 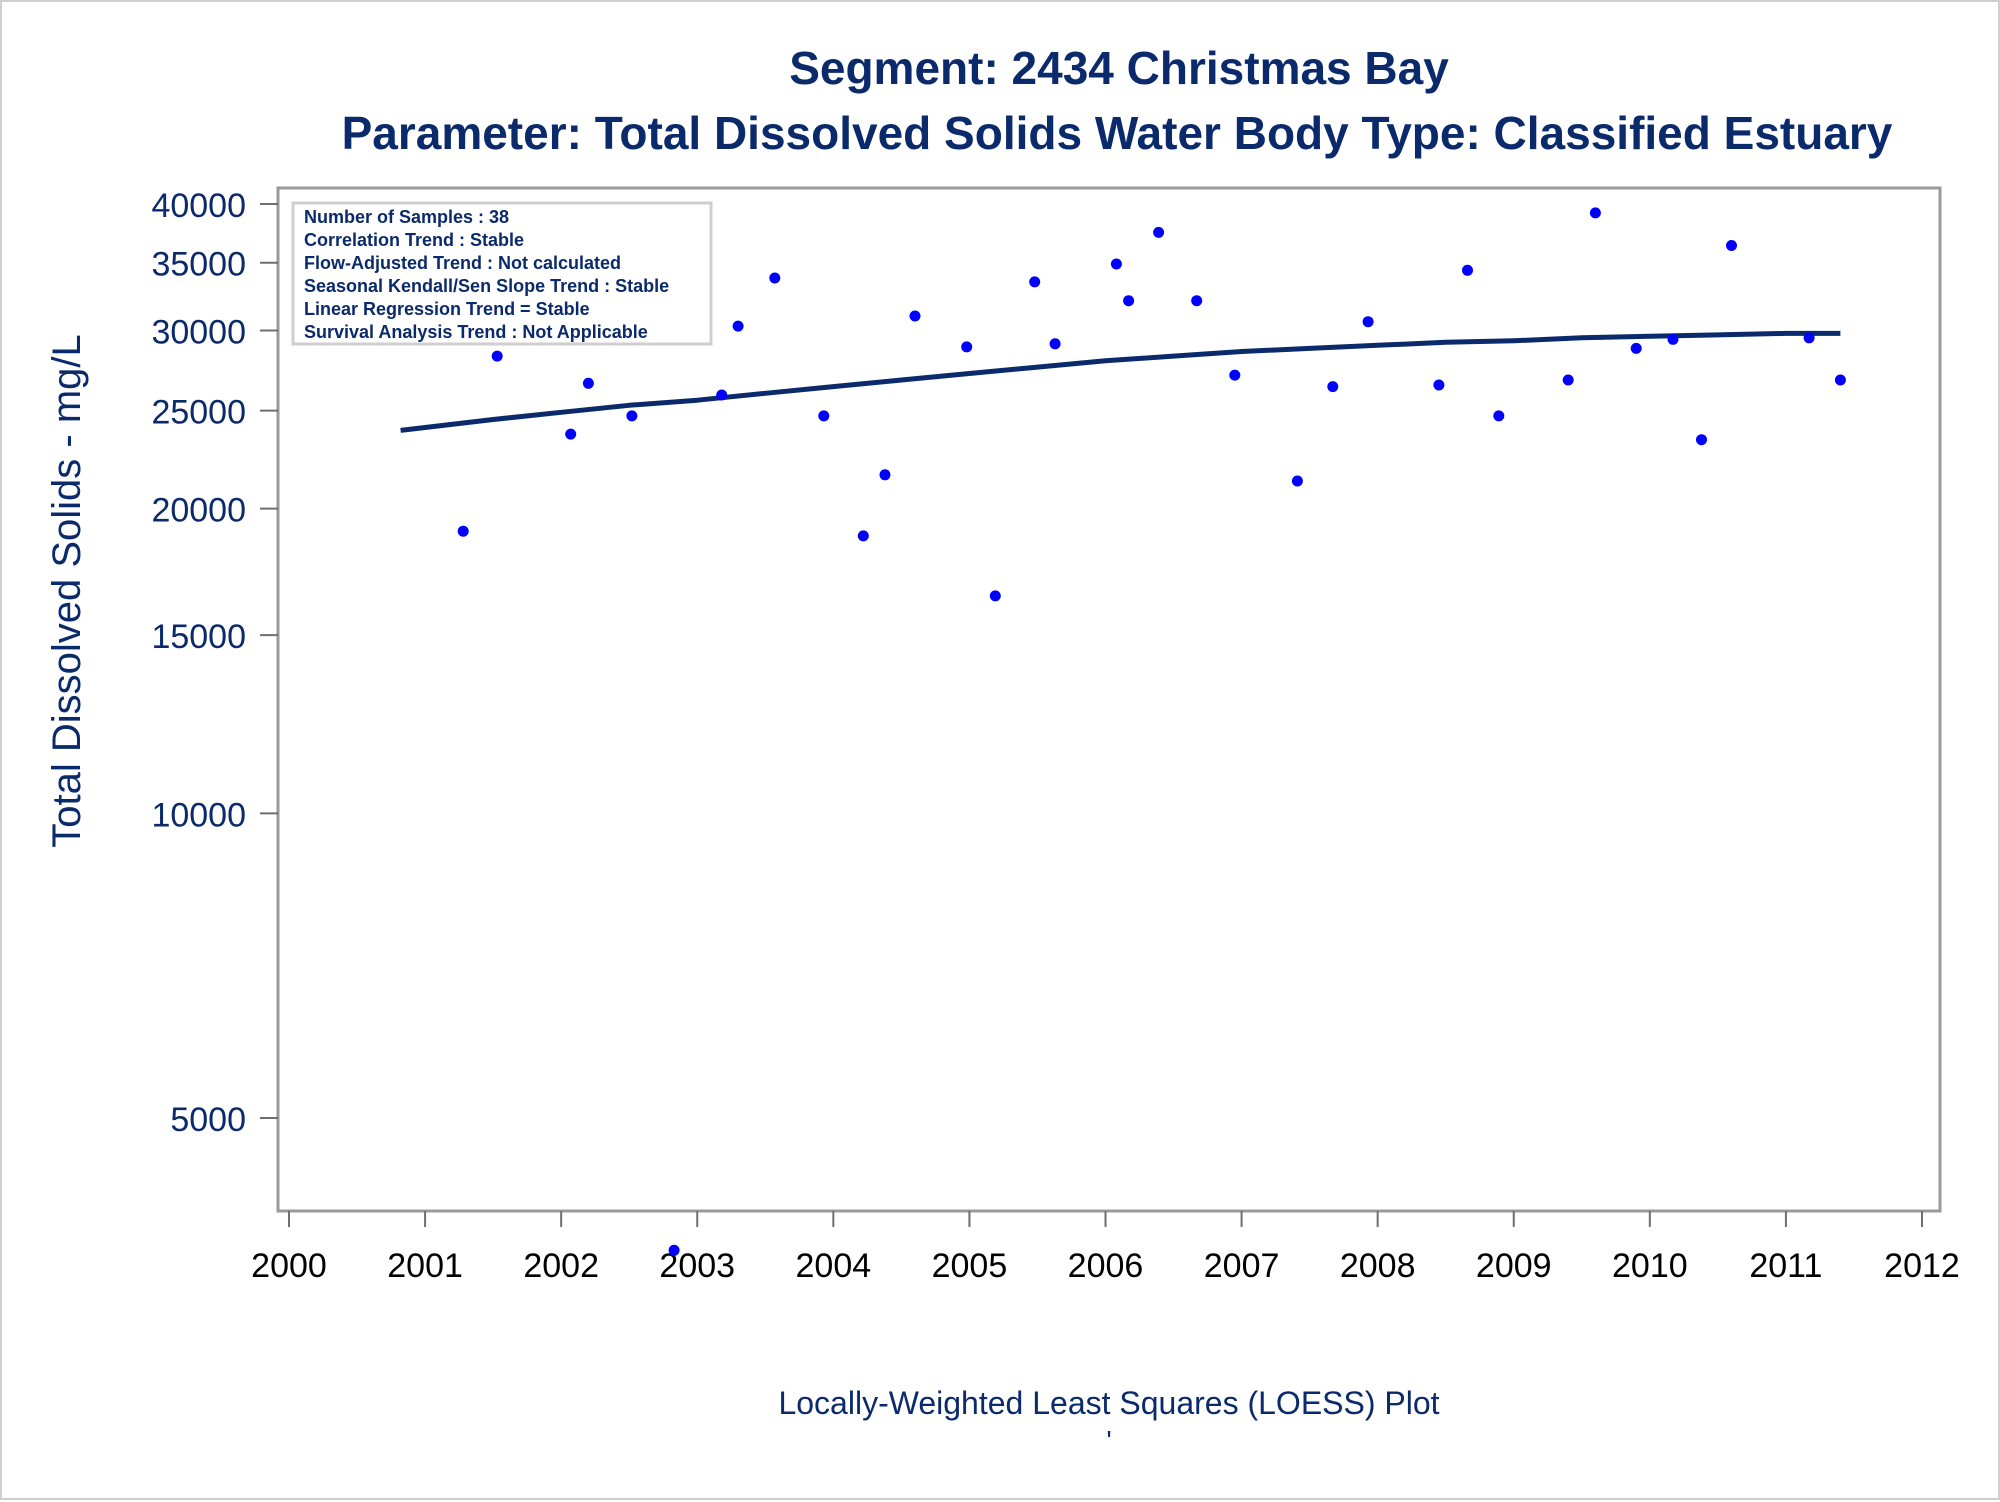 What do you see at coordinates (67, 591) in the screenshot?
I see `y-axis-label: Total Dissolved Solids - mg/L` at bounding box center [67, 591].